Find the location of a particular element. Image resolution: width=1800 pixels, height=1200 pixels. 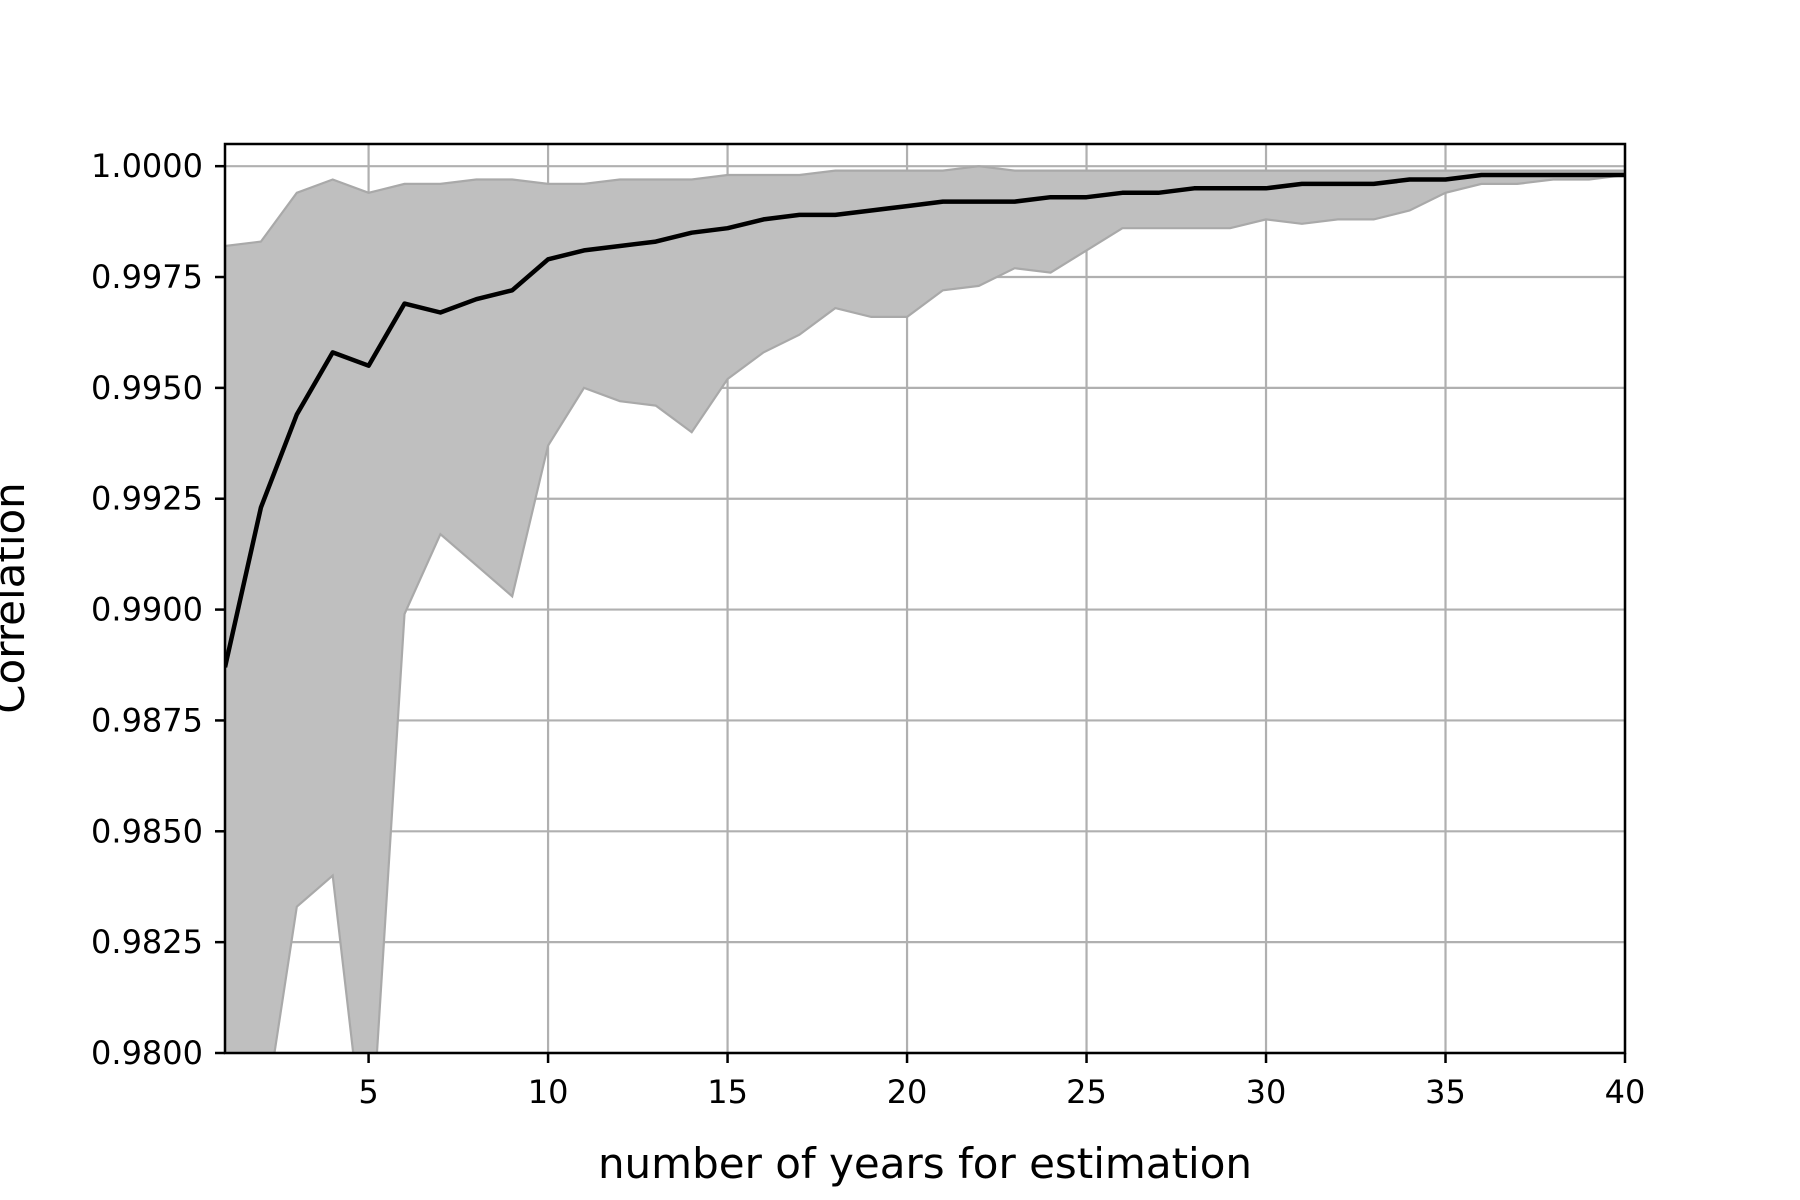

x-tick-label: 40 is located at coordinates (1625, 1092).